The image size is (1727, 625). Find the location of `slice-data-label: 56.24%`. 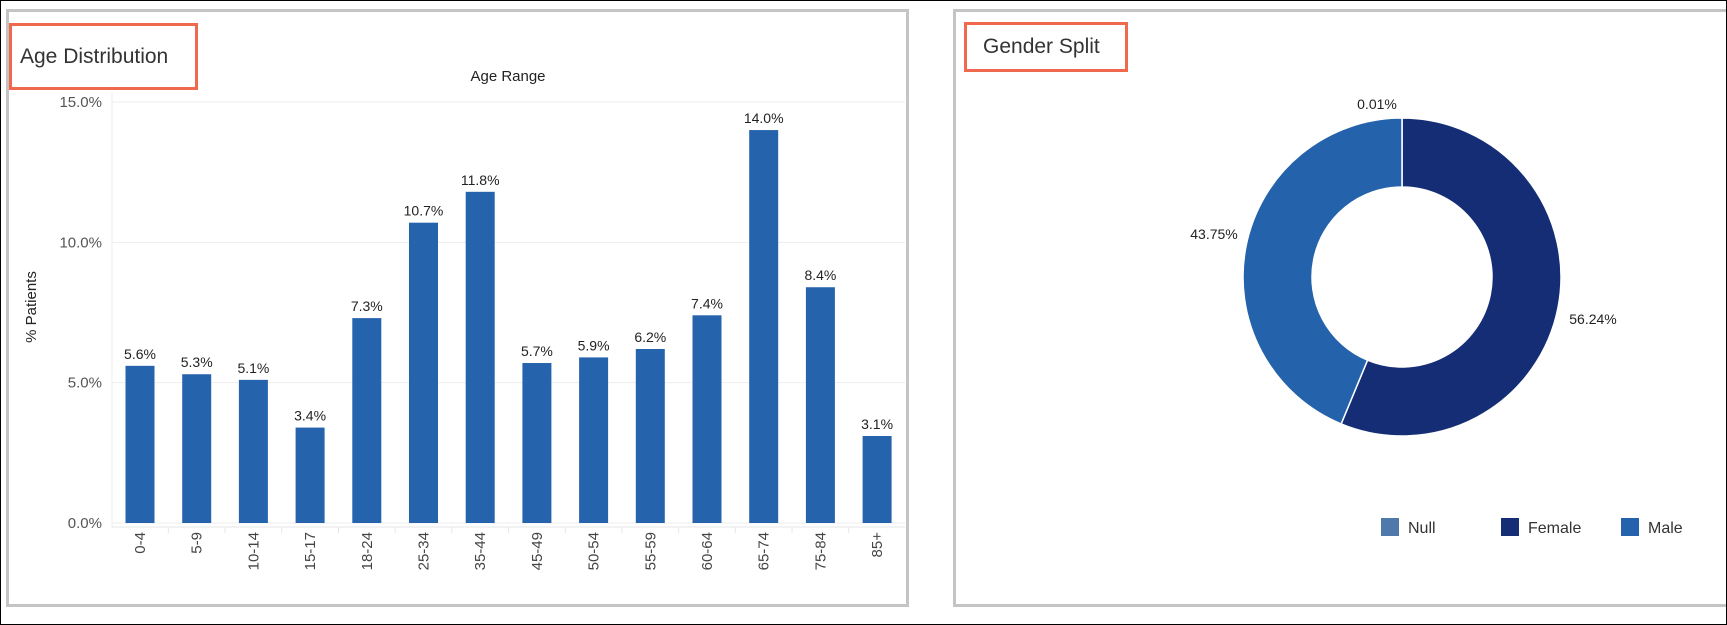

slice-data-label: 56.24% is located at coordinates (1592, 319).